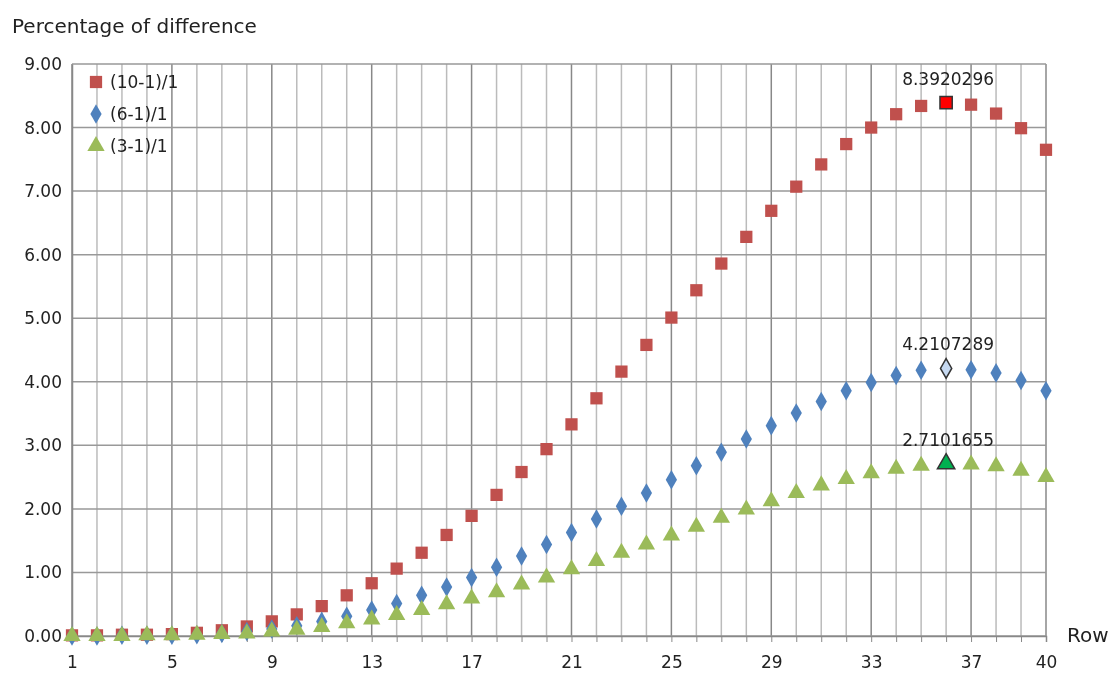 The width and height of the screenshot is (1117, 682). Describe the element at coordinates (272, 662) in the screenshot. I see `x-tick-label: 9` at that location.